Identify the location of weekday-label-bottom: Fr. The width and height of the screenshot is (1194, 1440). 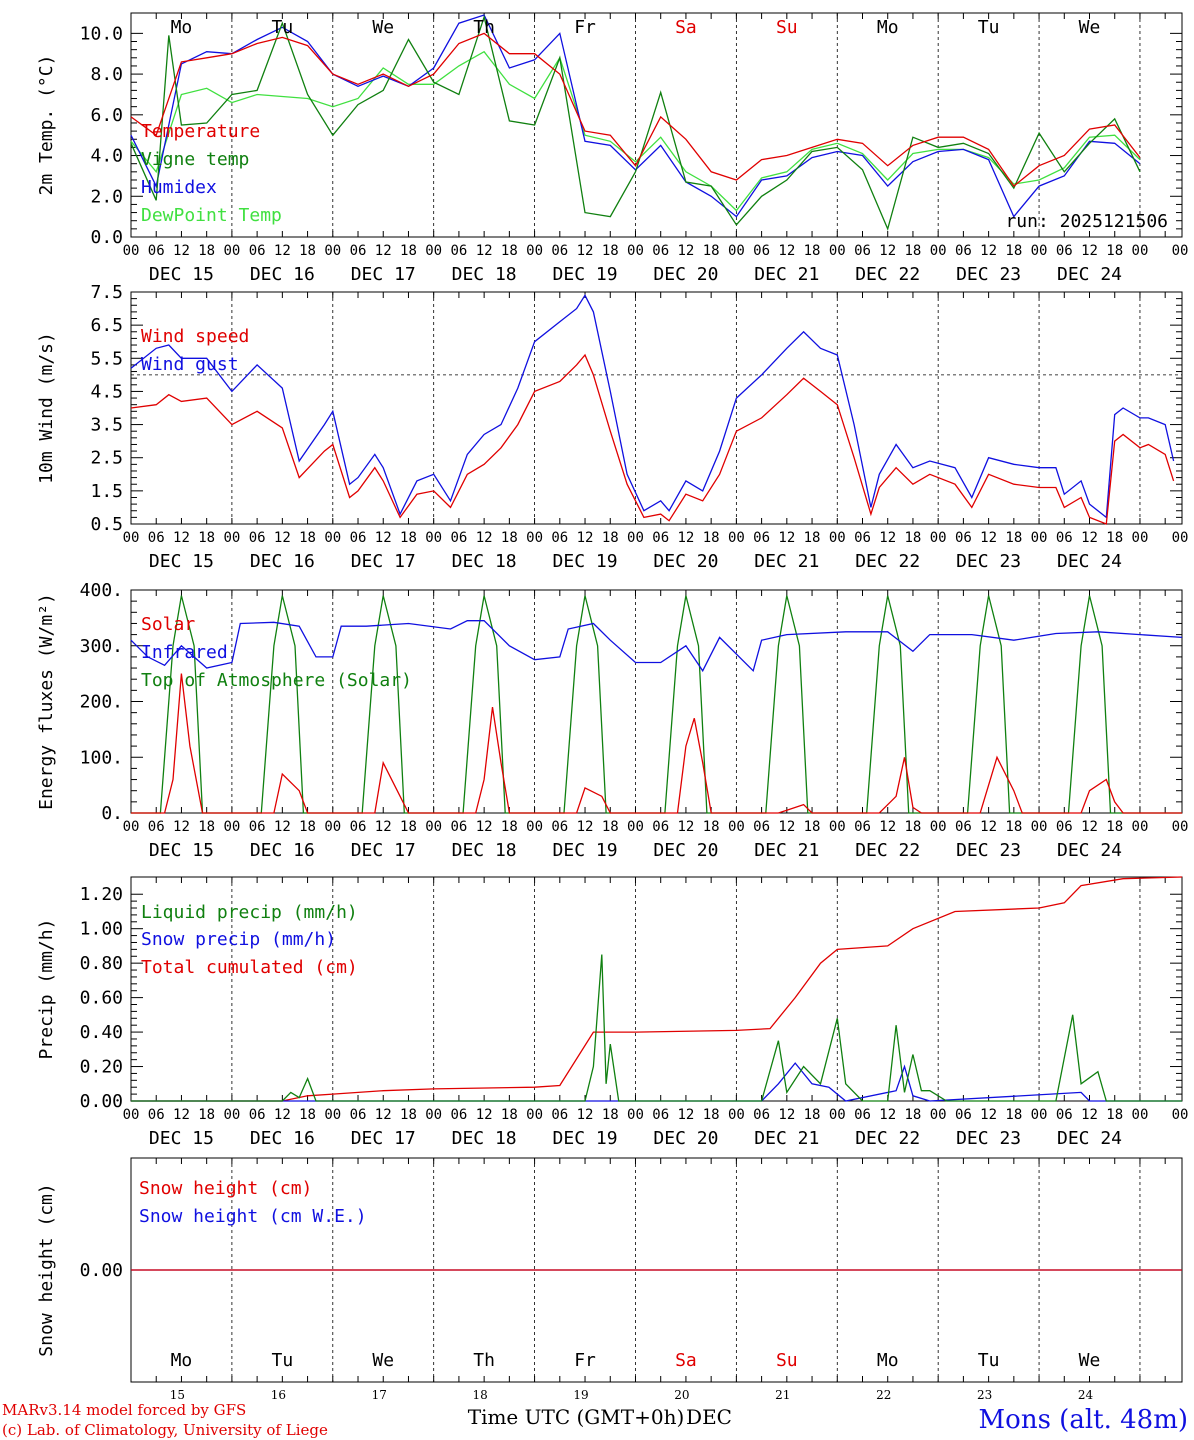
(585, 1360).